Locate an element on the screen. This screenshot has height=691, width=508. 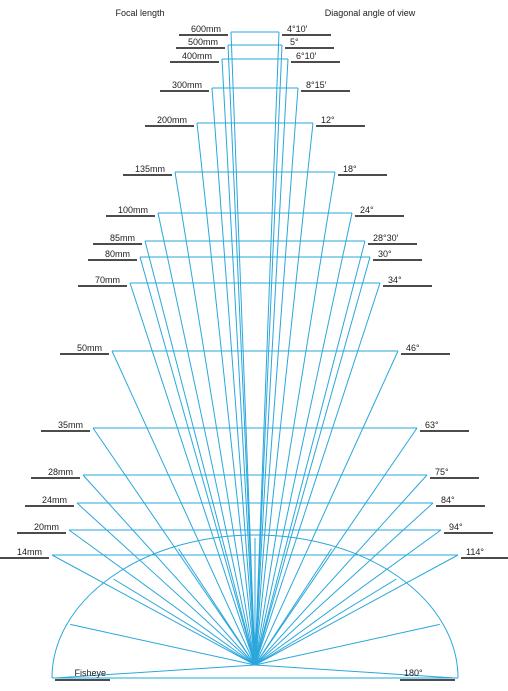
angle-label: 63° is located at coordinates (432, 425).